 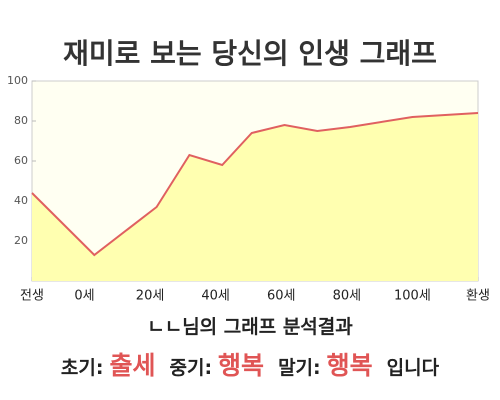 What do you see at coordinates (150, 296) in the screenshot?
I see `x-tick-label: 20세` at bounding box center [150, 296].